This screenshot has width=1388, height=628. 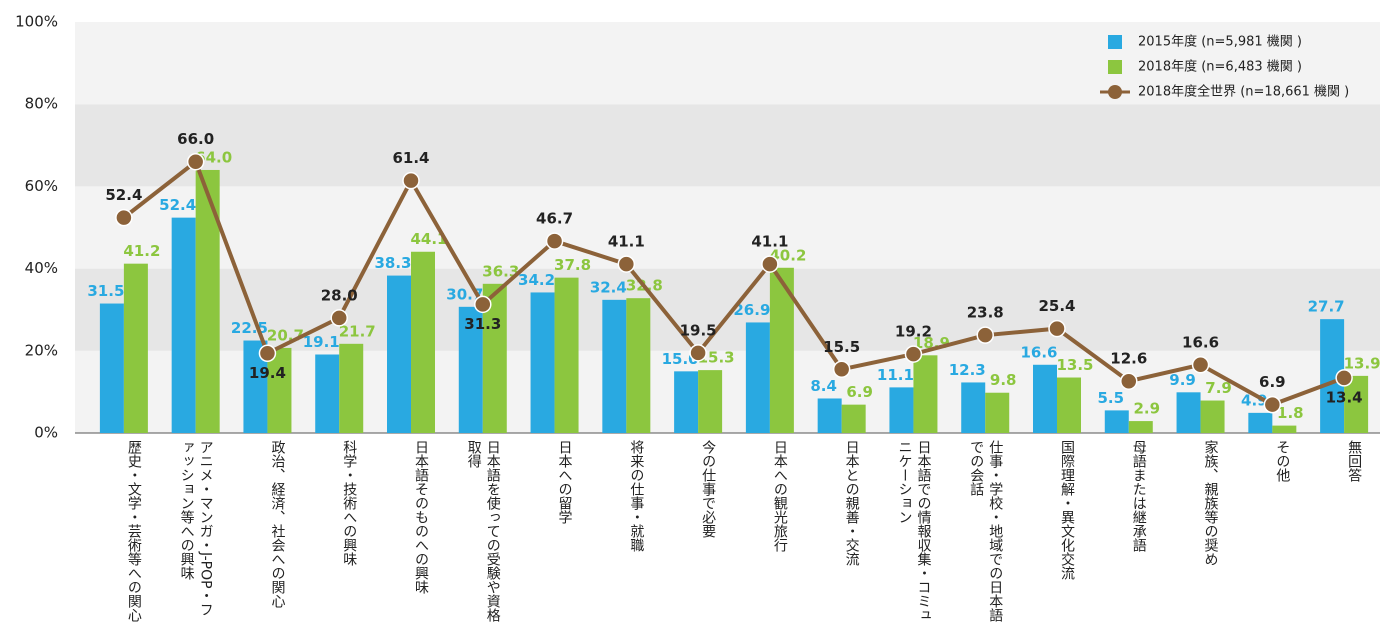 I want to click on line-value-label: 15.5, so click(x=841, y=347).